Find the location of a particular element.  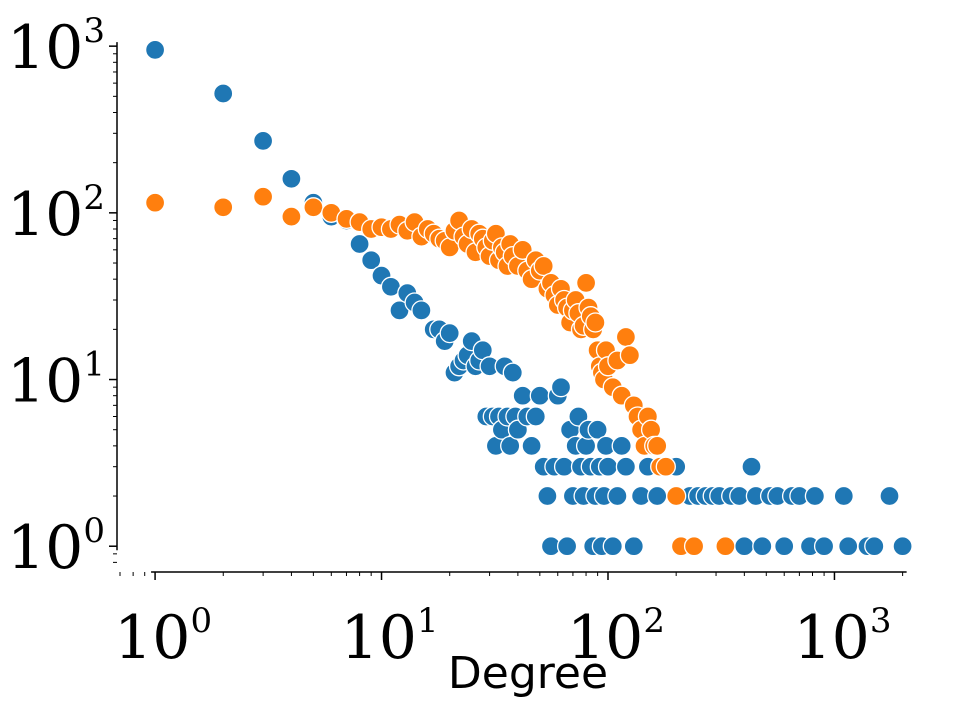

x-axis: 100 101 102 103 is located at coordinates (510, 622).